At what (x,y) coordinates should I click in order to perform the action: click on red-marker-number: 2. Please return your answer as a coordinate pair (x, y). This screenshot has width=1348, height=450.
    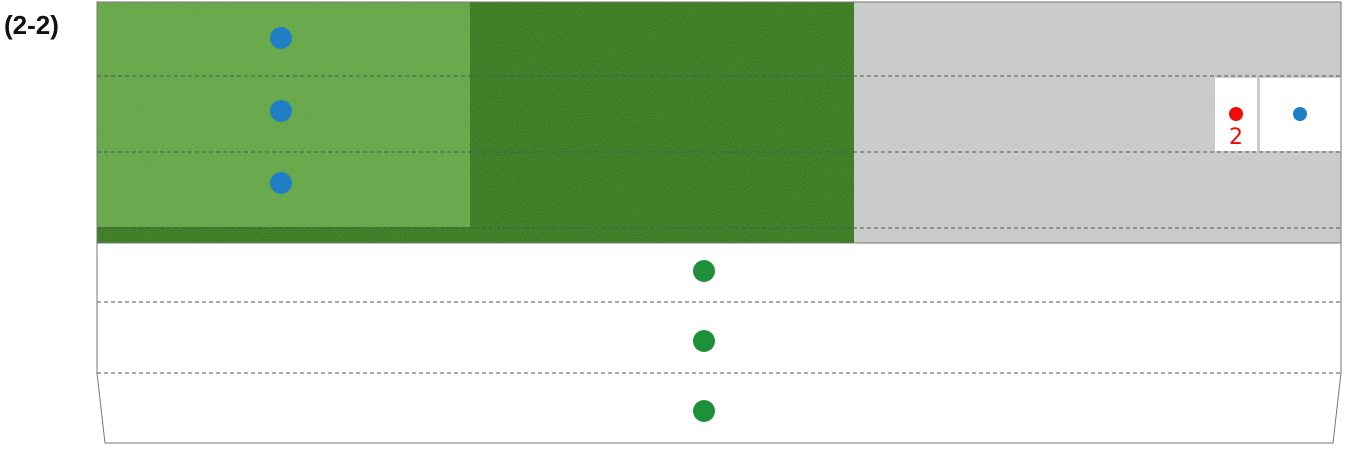
    Looking at the image, I should click on (1236, 137).